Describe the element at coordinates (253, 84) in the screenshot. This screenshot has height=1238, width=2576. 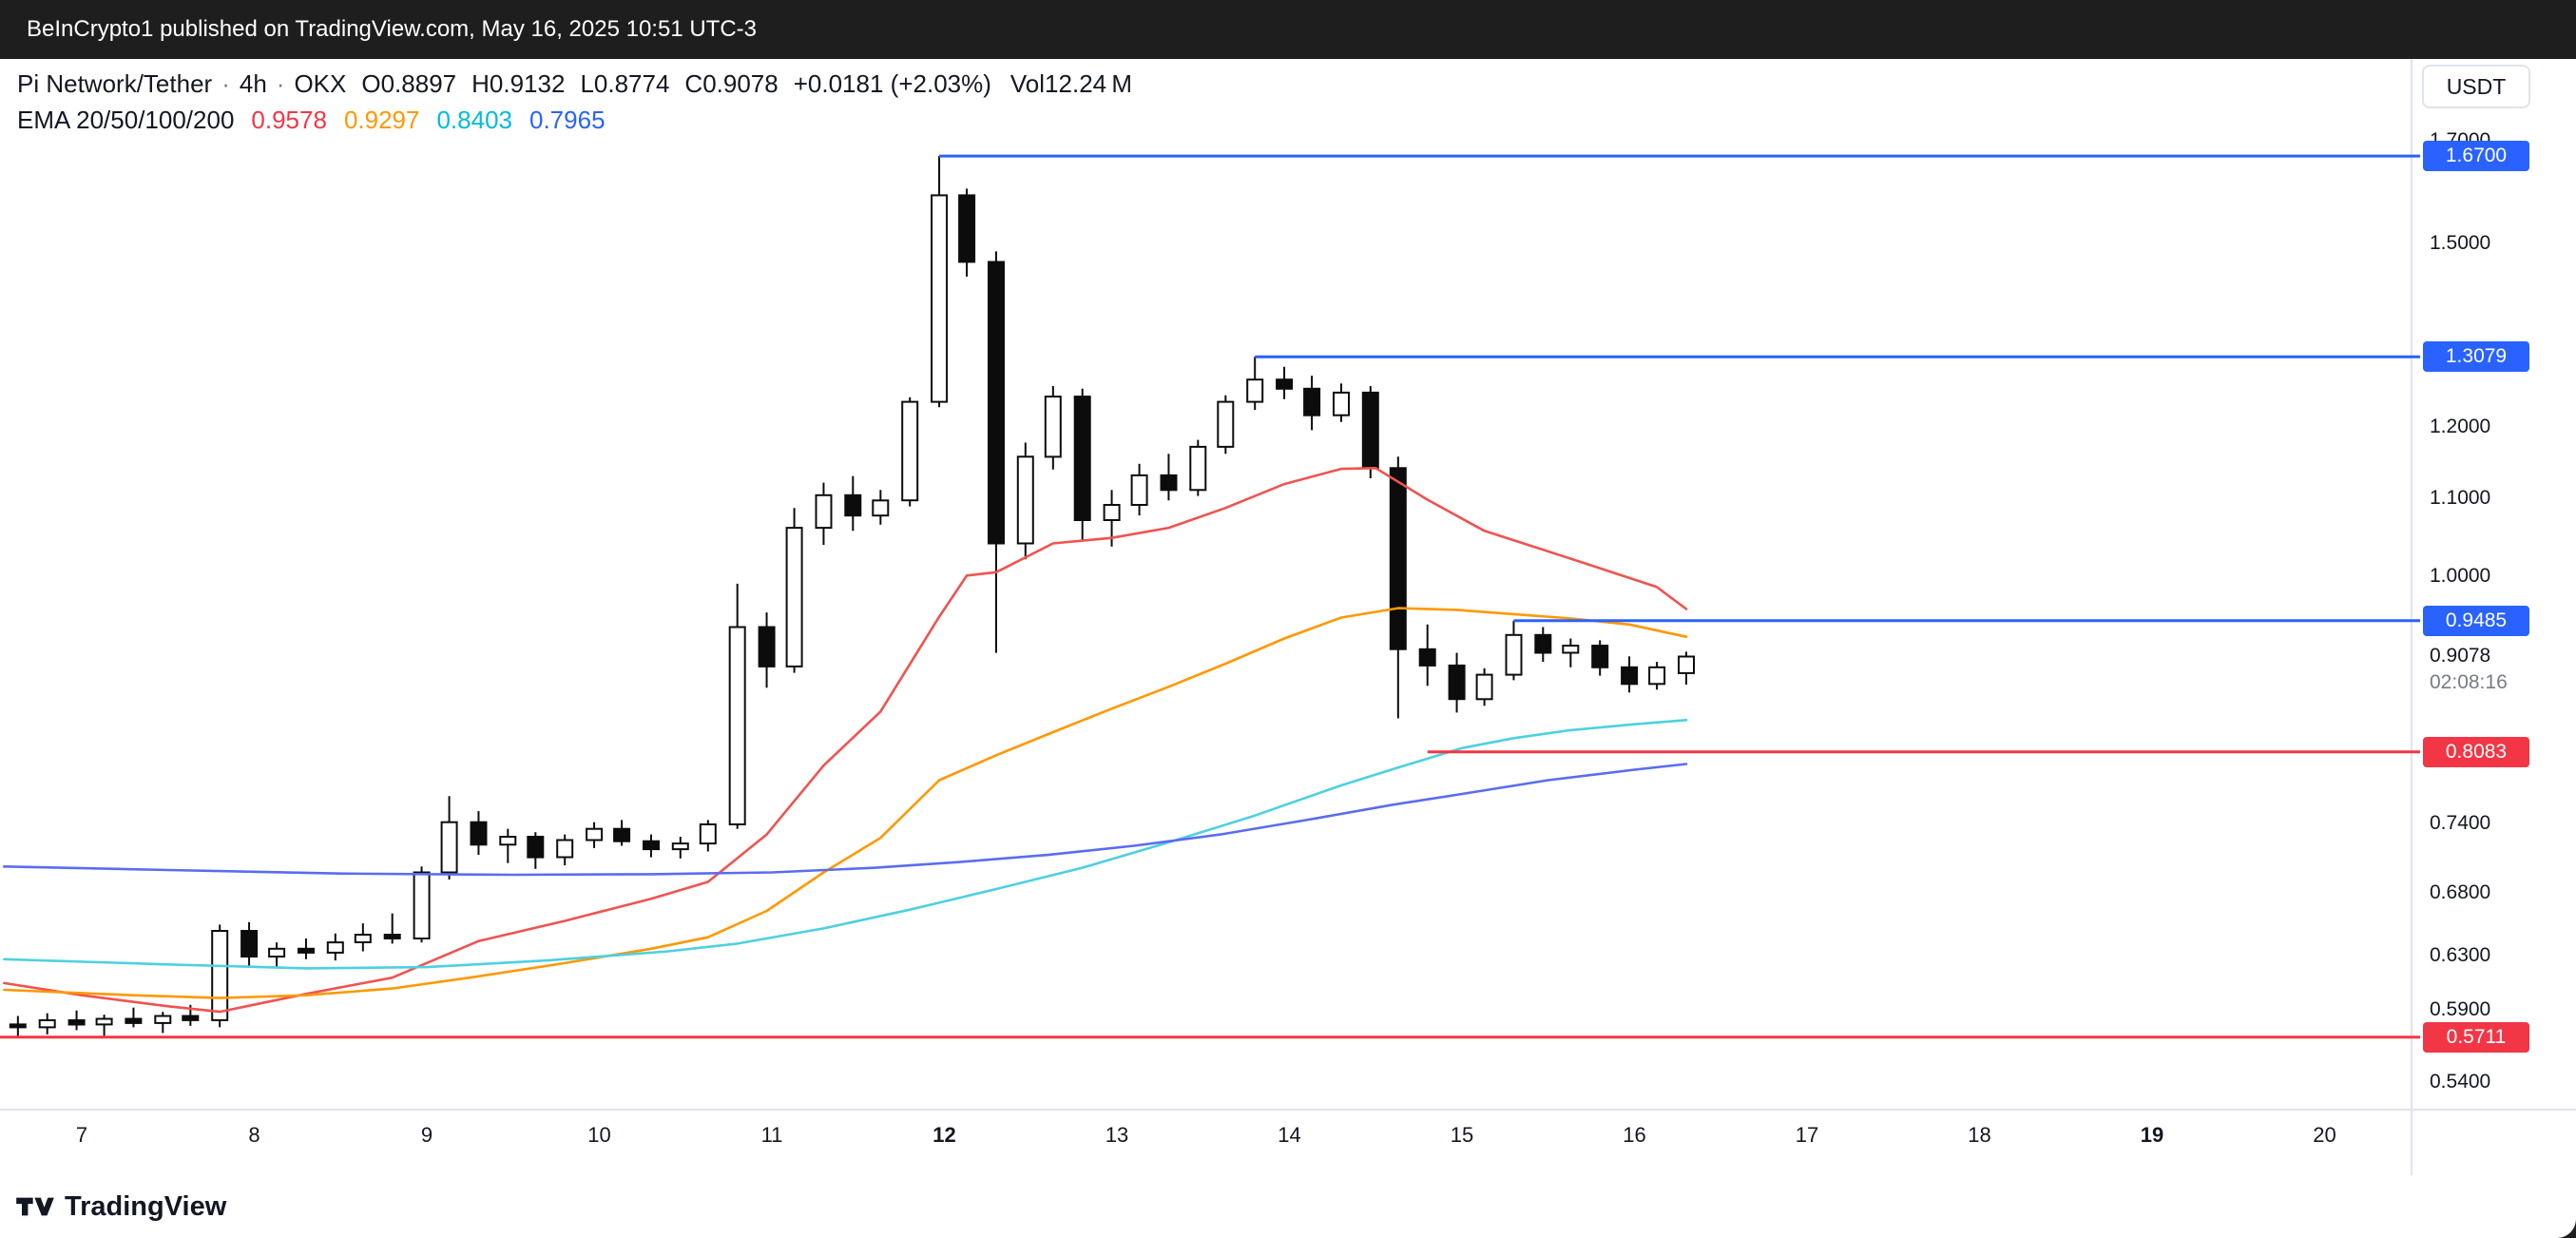
I see `interval-label: 4h` at that location.